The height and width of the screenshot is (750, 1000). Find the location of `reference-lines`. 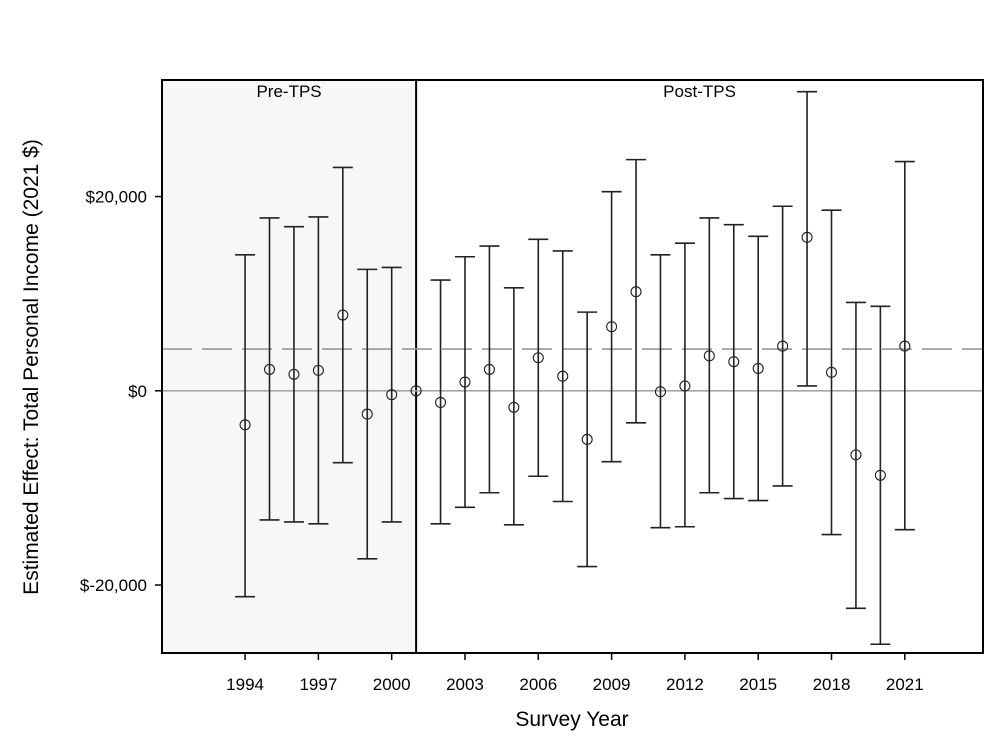

reference-lines is located at coordinates (572, 370).